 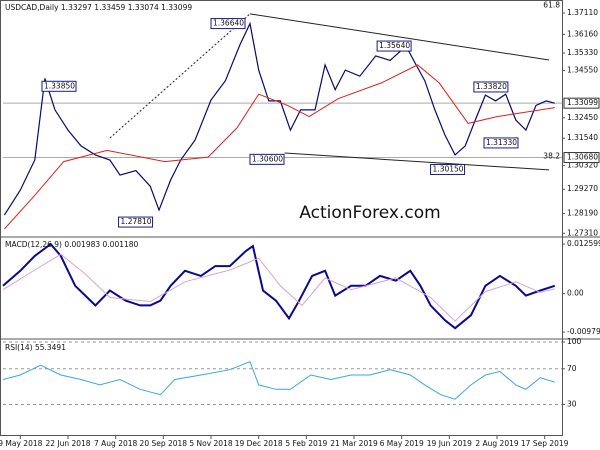 What do you see at coordinates (35, 347) in the screenshot?
I see `panel-title: RSI(14) 55.3491` at bounding box center [35, 347].